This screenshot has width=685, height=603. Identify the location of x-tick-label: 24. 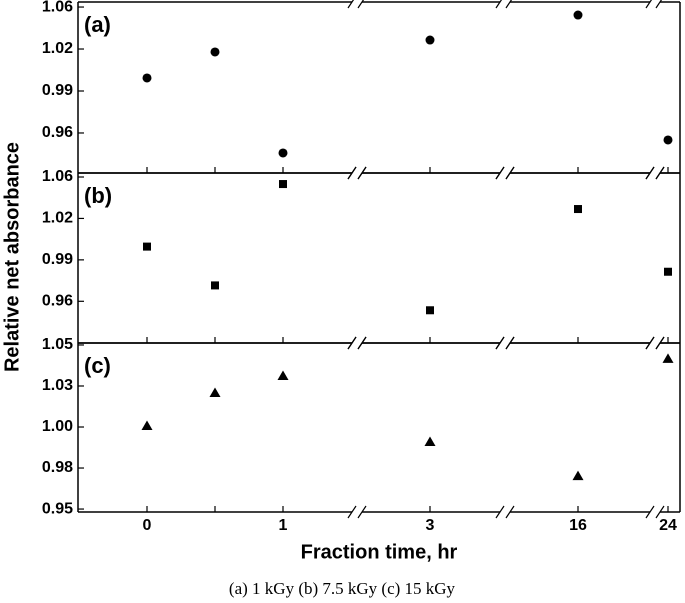
(668, 525).